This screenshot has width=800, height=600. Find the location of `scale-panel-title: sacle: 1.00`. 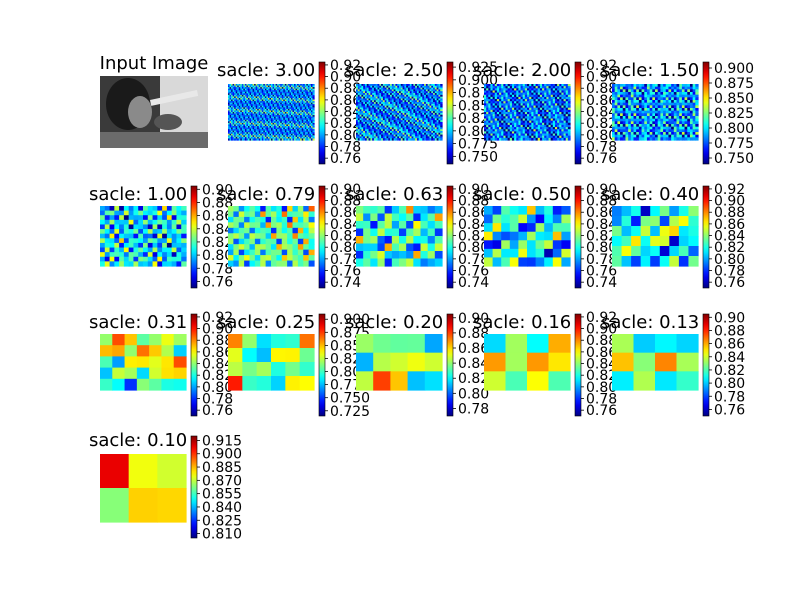

scale-panel-title: sacle: 1.00 is located at coordinates (138, 194).